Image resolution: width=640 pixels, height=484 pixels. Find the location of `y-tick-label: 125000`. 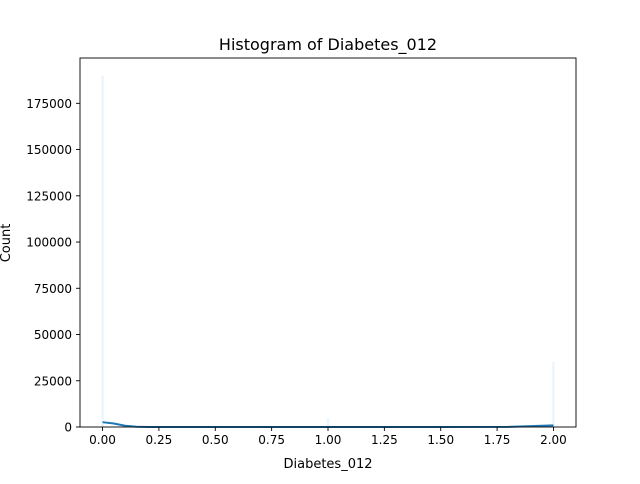

y-tick-label: 125000 is located at coordinates (49, 196).